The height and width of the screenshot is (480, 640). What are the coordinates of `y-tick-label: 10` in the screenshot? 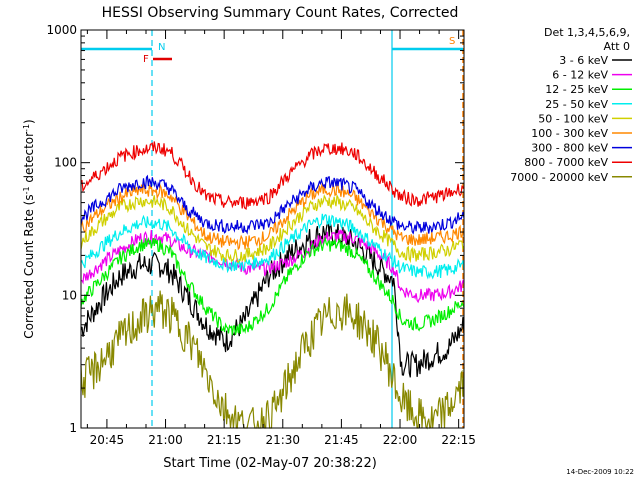 It's located at (69, 295).